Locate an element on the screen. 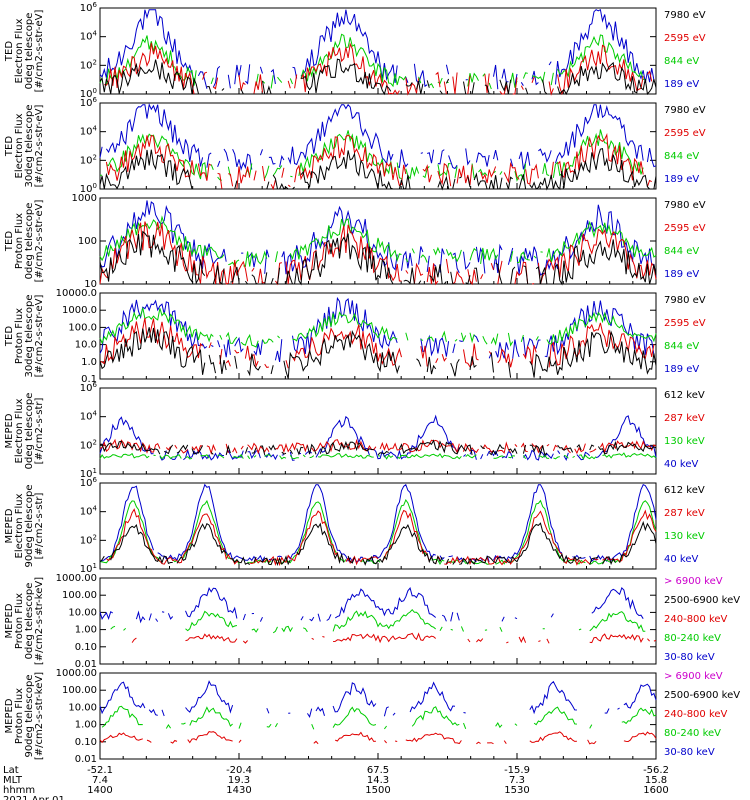 The width and height of the screenshot is (750, 800). y-tick-label: 1000.0 is located at coordinates (79, 310).